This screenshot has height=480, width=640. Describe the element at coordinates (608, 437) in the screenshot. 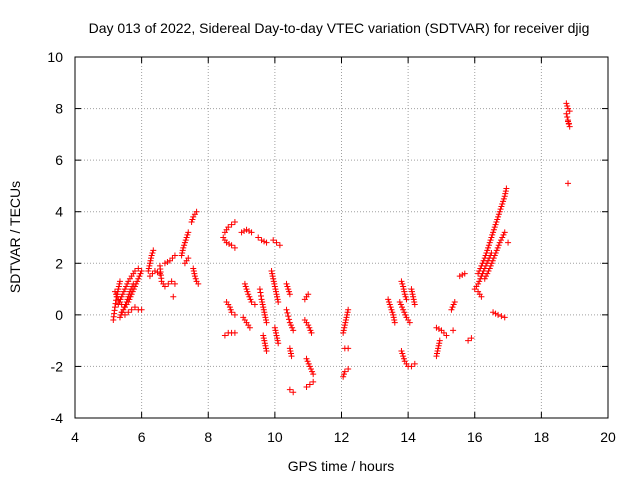

I see `x-tick-label: 20` at that location.